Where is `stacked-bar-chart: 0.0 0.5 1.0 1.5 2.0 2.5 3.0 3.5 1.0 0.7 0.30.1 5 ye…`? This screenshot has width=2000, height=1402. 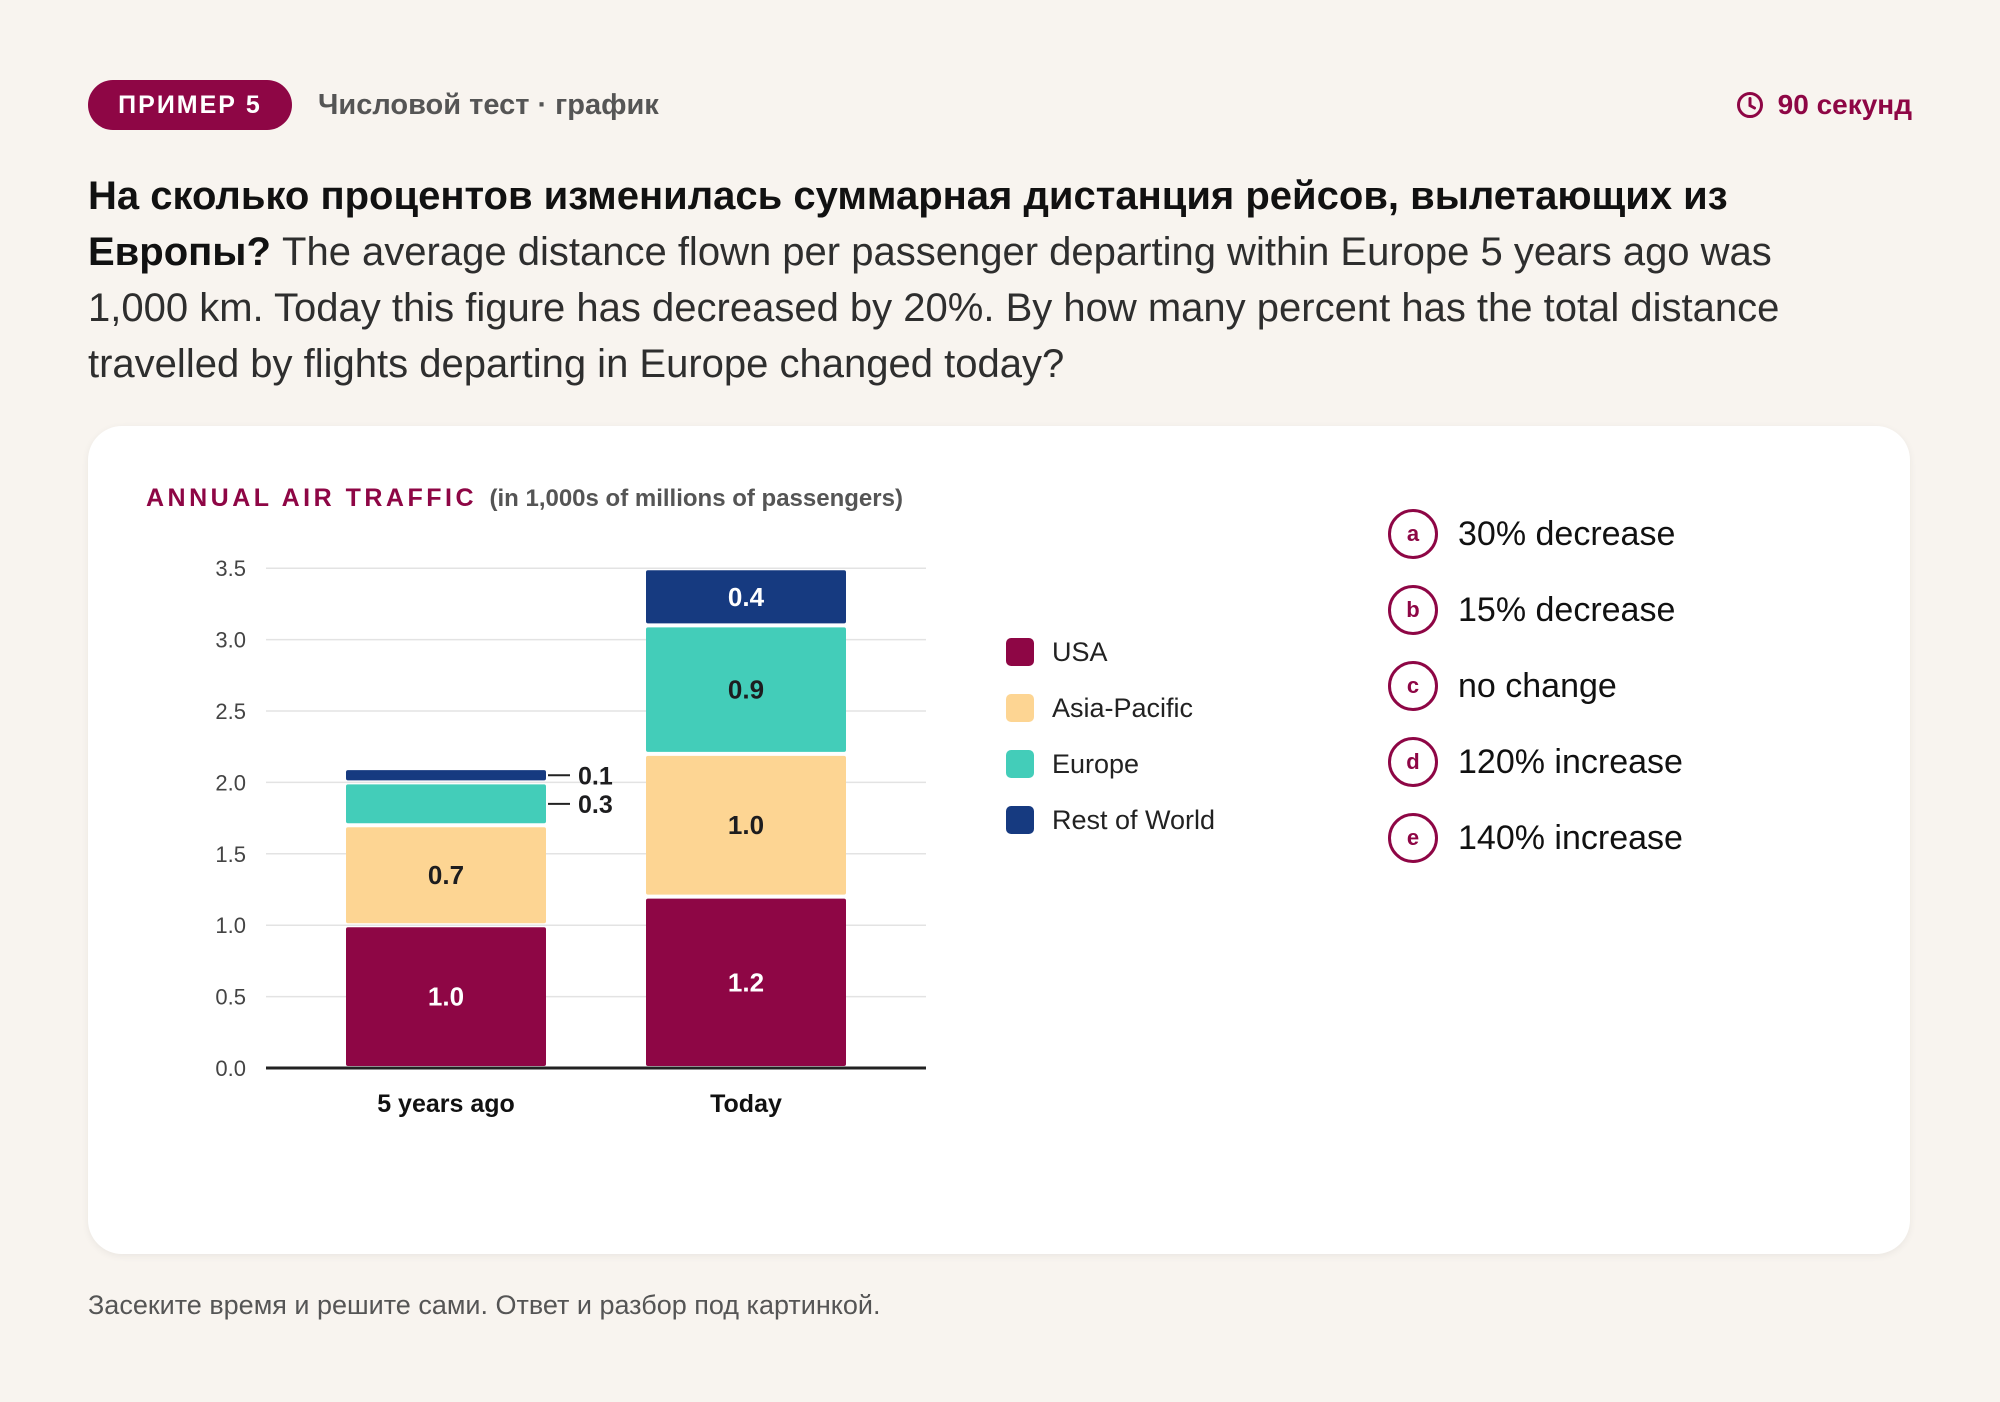 stacked-bar-chart: 0.0 0.5 1.0 1.5 2.0 2.5 3.0 3.5 1.0 0.7 0.30.1 5 ye… is located at coordinates (570, 837).